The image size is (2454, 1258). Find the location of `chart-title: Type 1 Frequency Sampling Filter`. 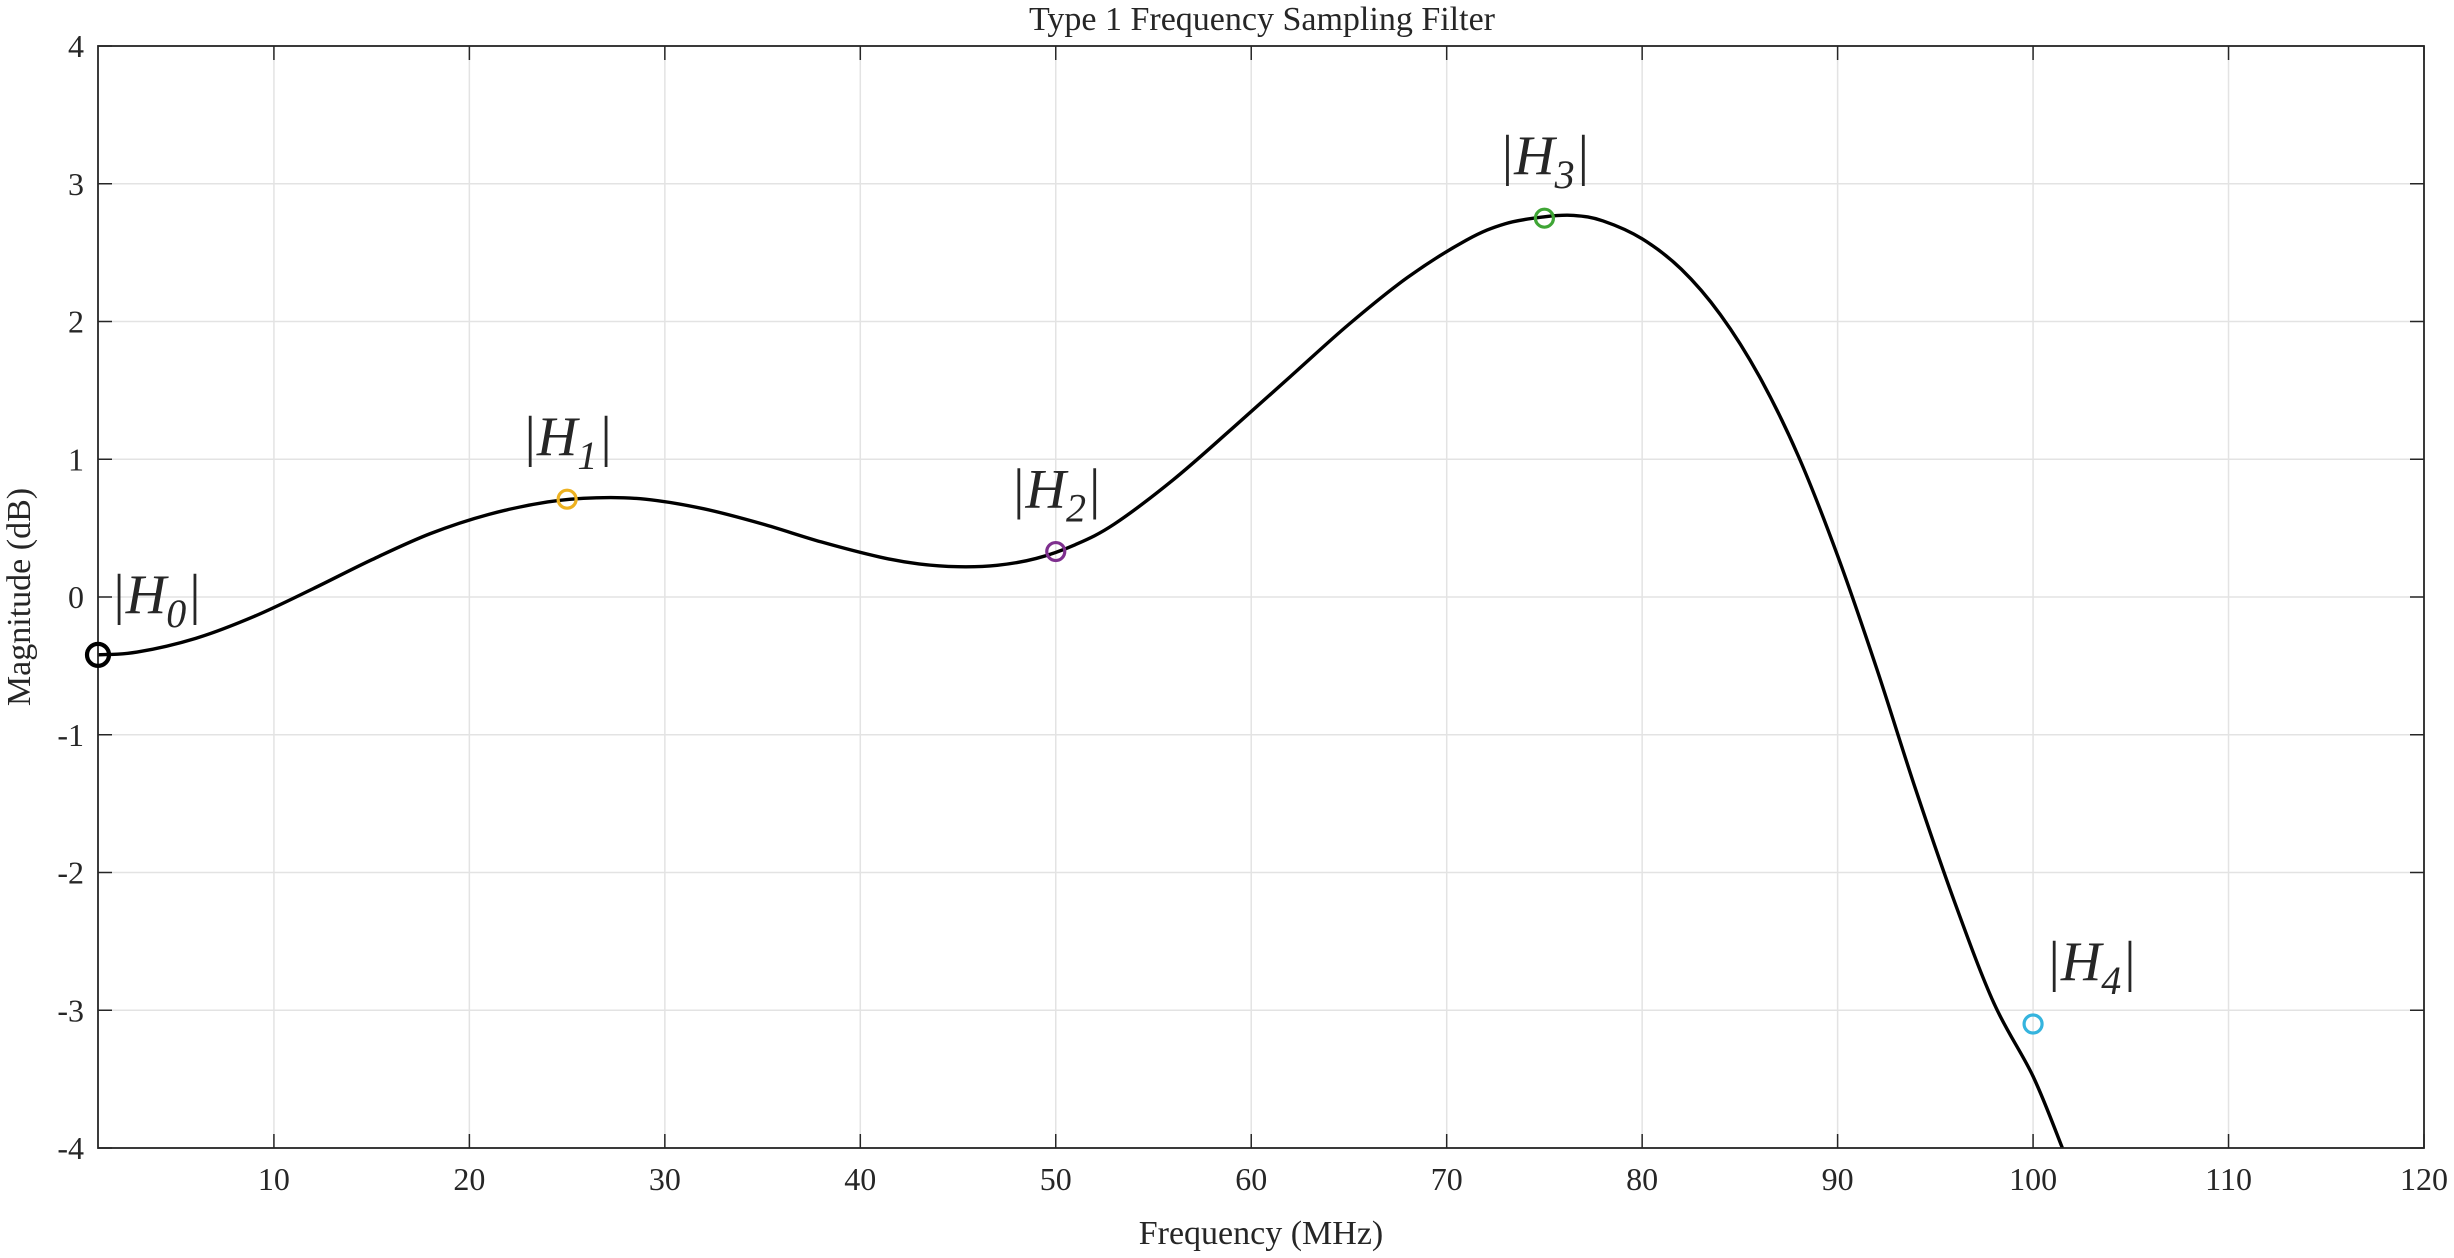

chart-title: Type 1 Frequency Sampling Filter is located at coordinates (1262, 19).